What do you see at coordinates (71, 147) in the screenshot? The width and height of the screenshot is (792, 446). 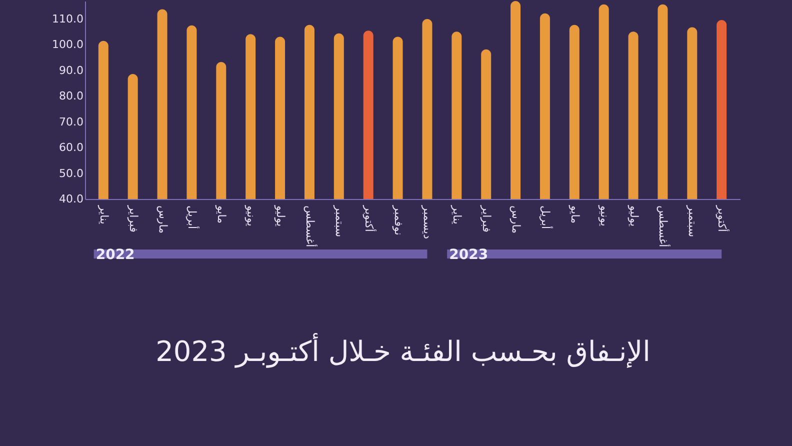 I see `y-tick-label: 60.0` at bounding box center [71, 147].